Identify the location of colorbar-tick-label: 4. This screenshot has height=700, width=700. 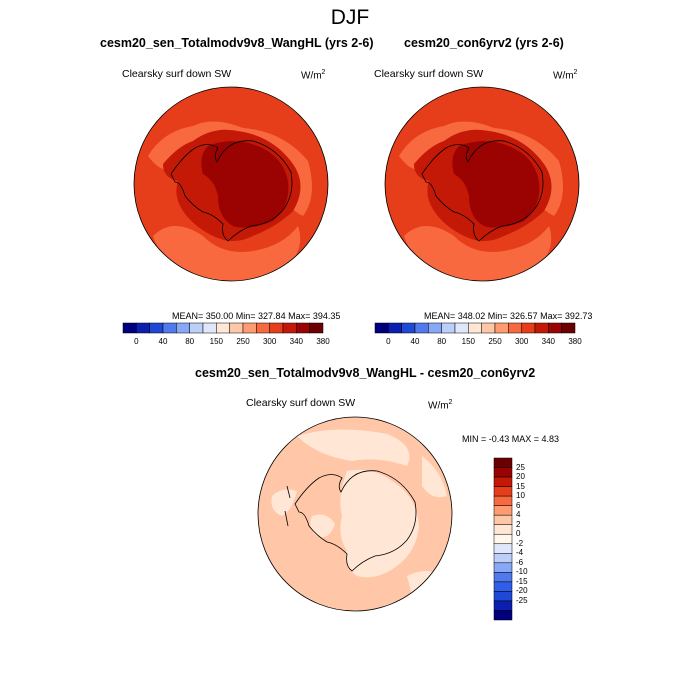
(518, 515).